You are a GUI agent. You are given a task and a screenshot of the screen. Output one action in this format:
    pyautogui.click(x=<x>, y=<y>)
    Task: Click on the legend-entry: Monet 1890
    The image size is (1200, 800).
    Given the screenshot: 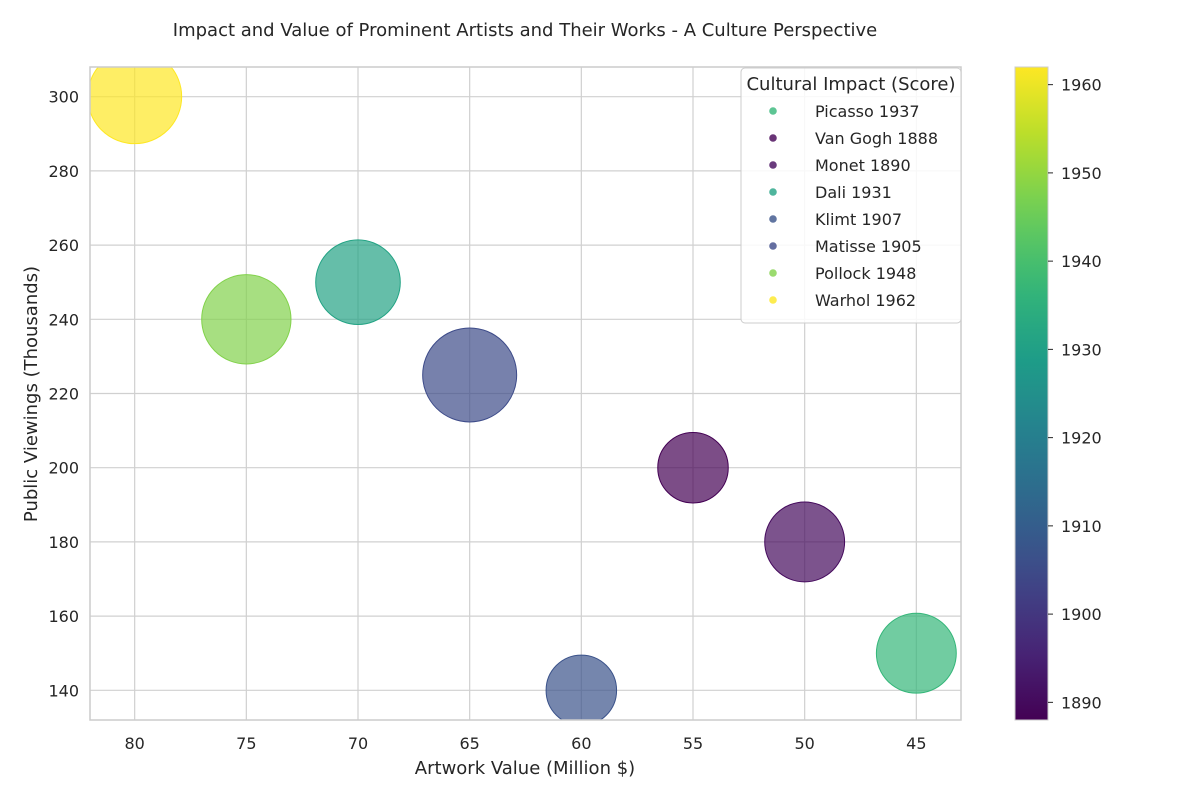 What is the action you would take?
    pyautogui.click(x=863, y=165)
    